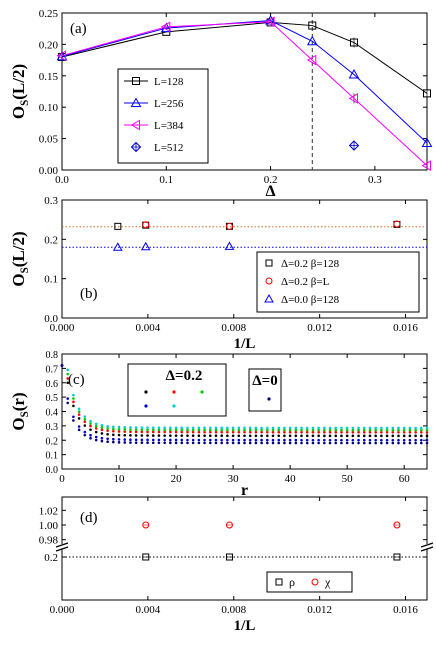  What do you see at coordinates (52, 470) in the screenshot?
I see `y-tick-label: 0.0` at bounding box center [52, 470].